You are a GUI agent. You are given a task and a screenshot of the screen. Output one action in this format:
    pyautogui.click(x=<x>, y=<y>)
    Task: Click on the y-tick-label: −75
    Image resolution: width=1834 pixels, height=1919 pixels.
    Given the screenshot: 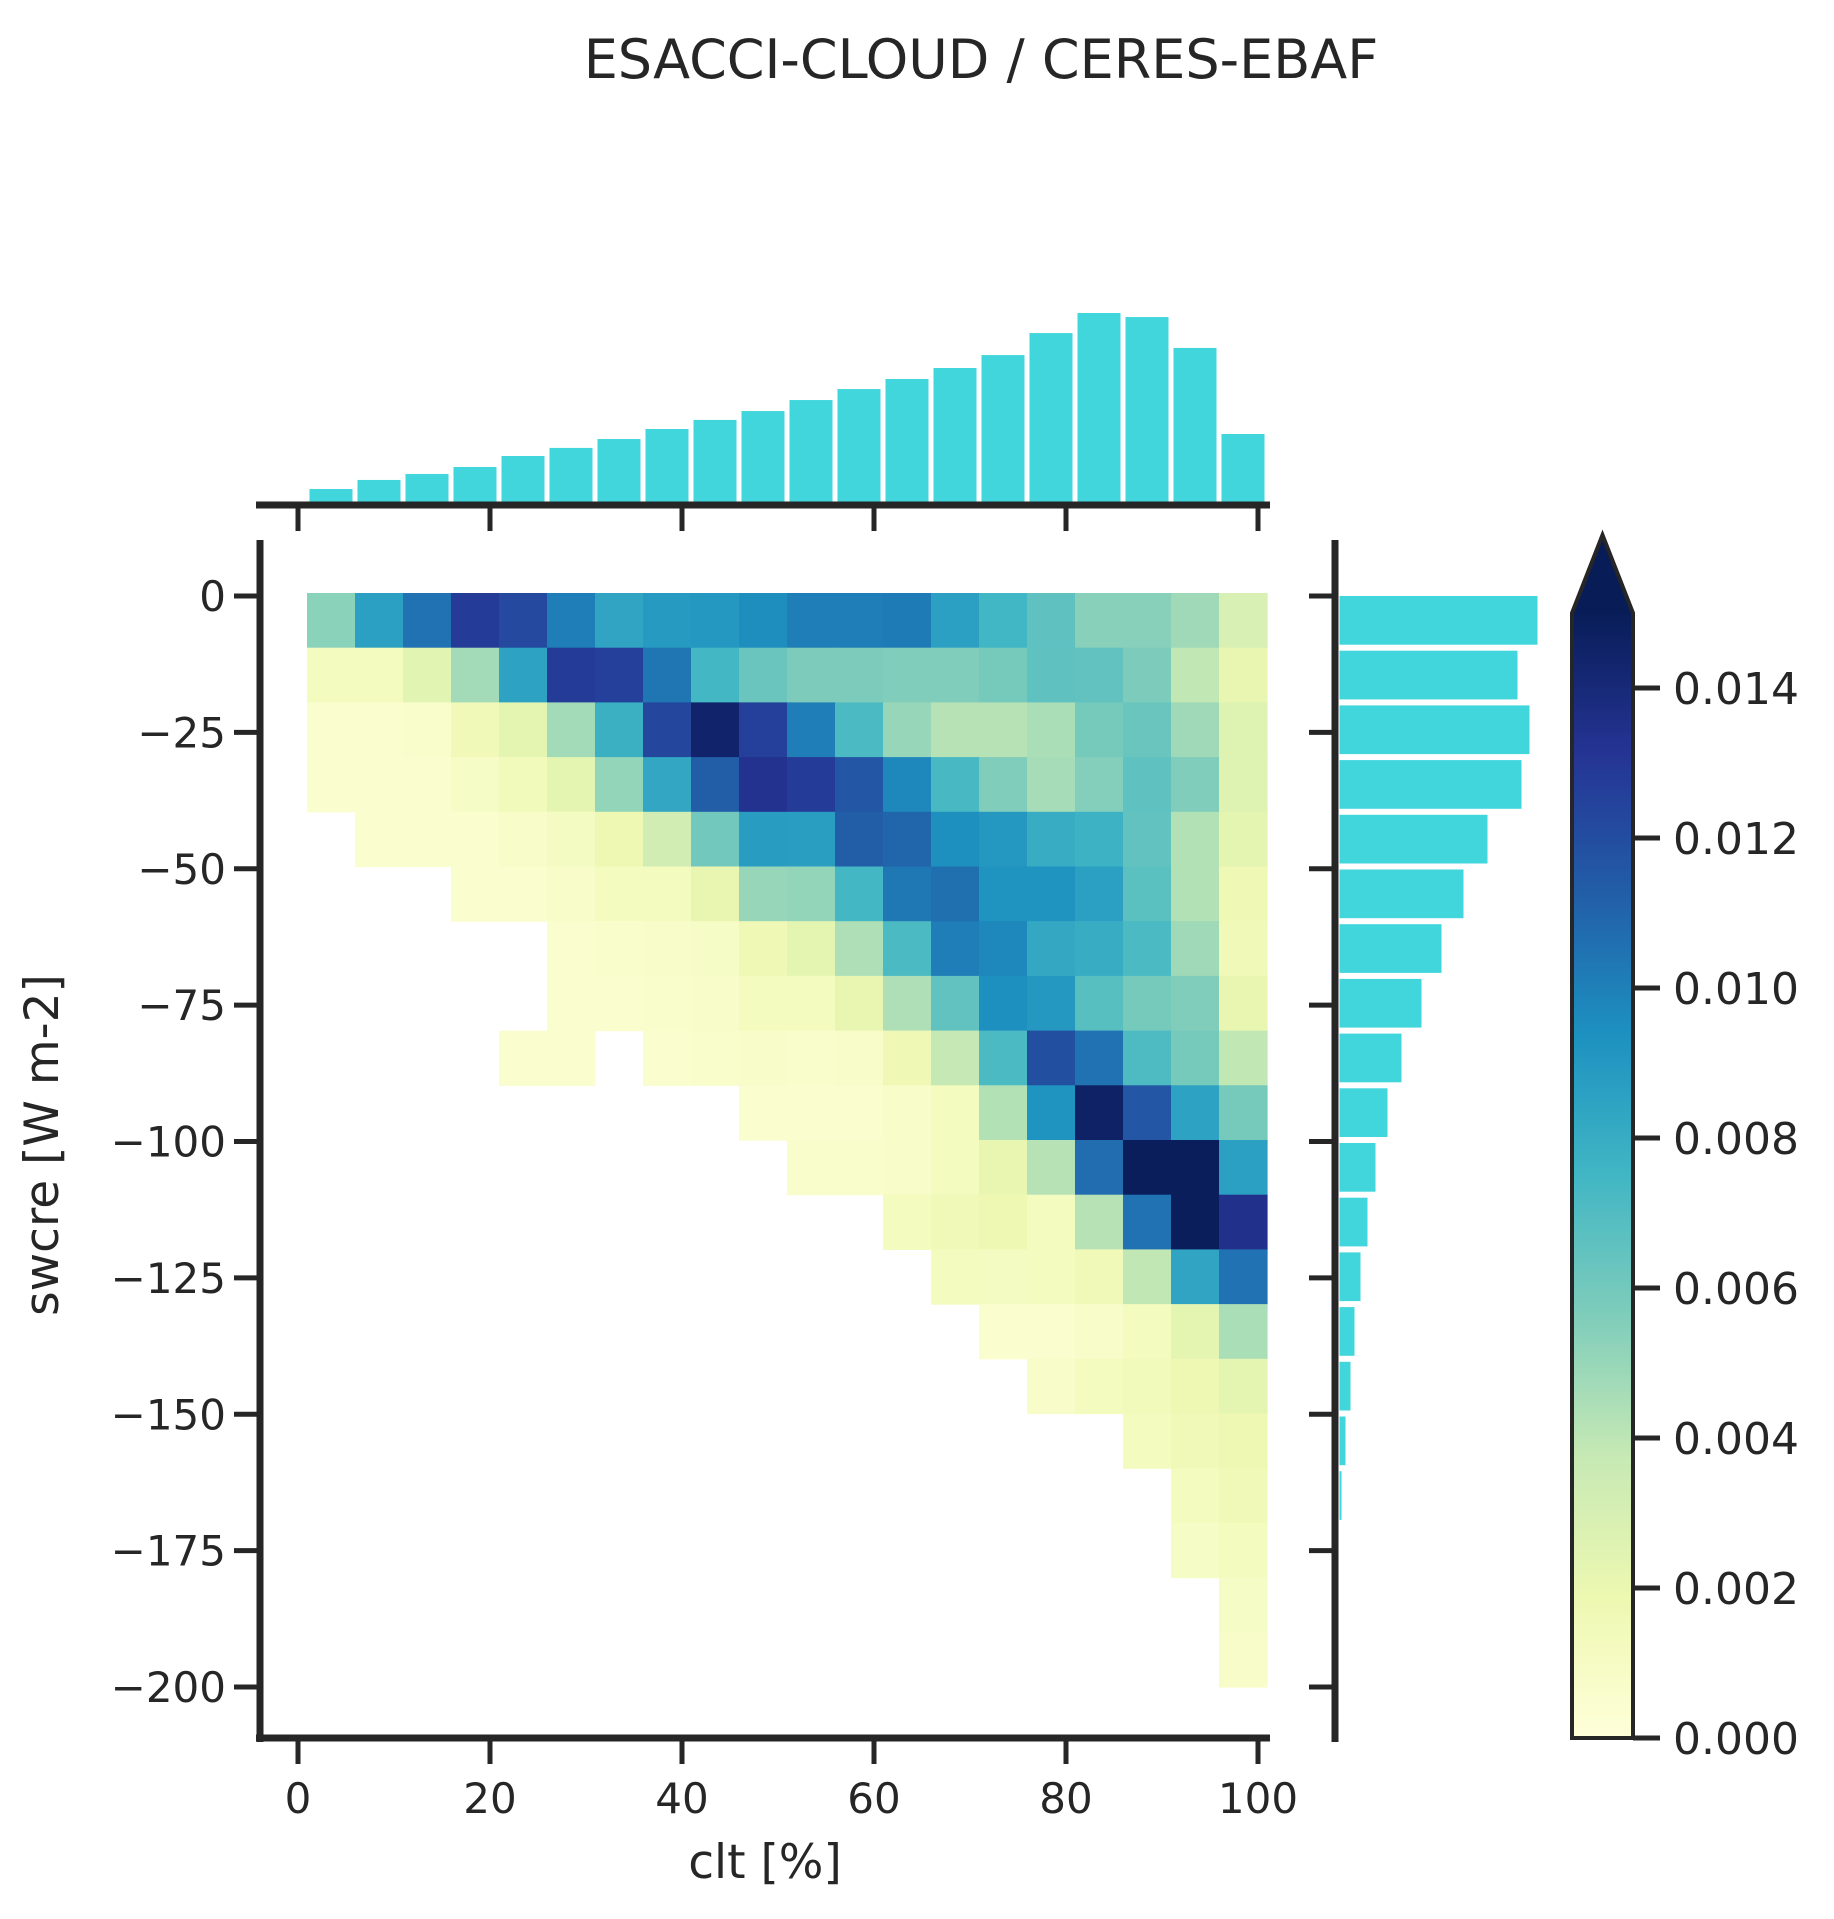 What is the action you would take?
    pyautogui.click(x=181, y=1005)
    